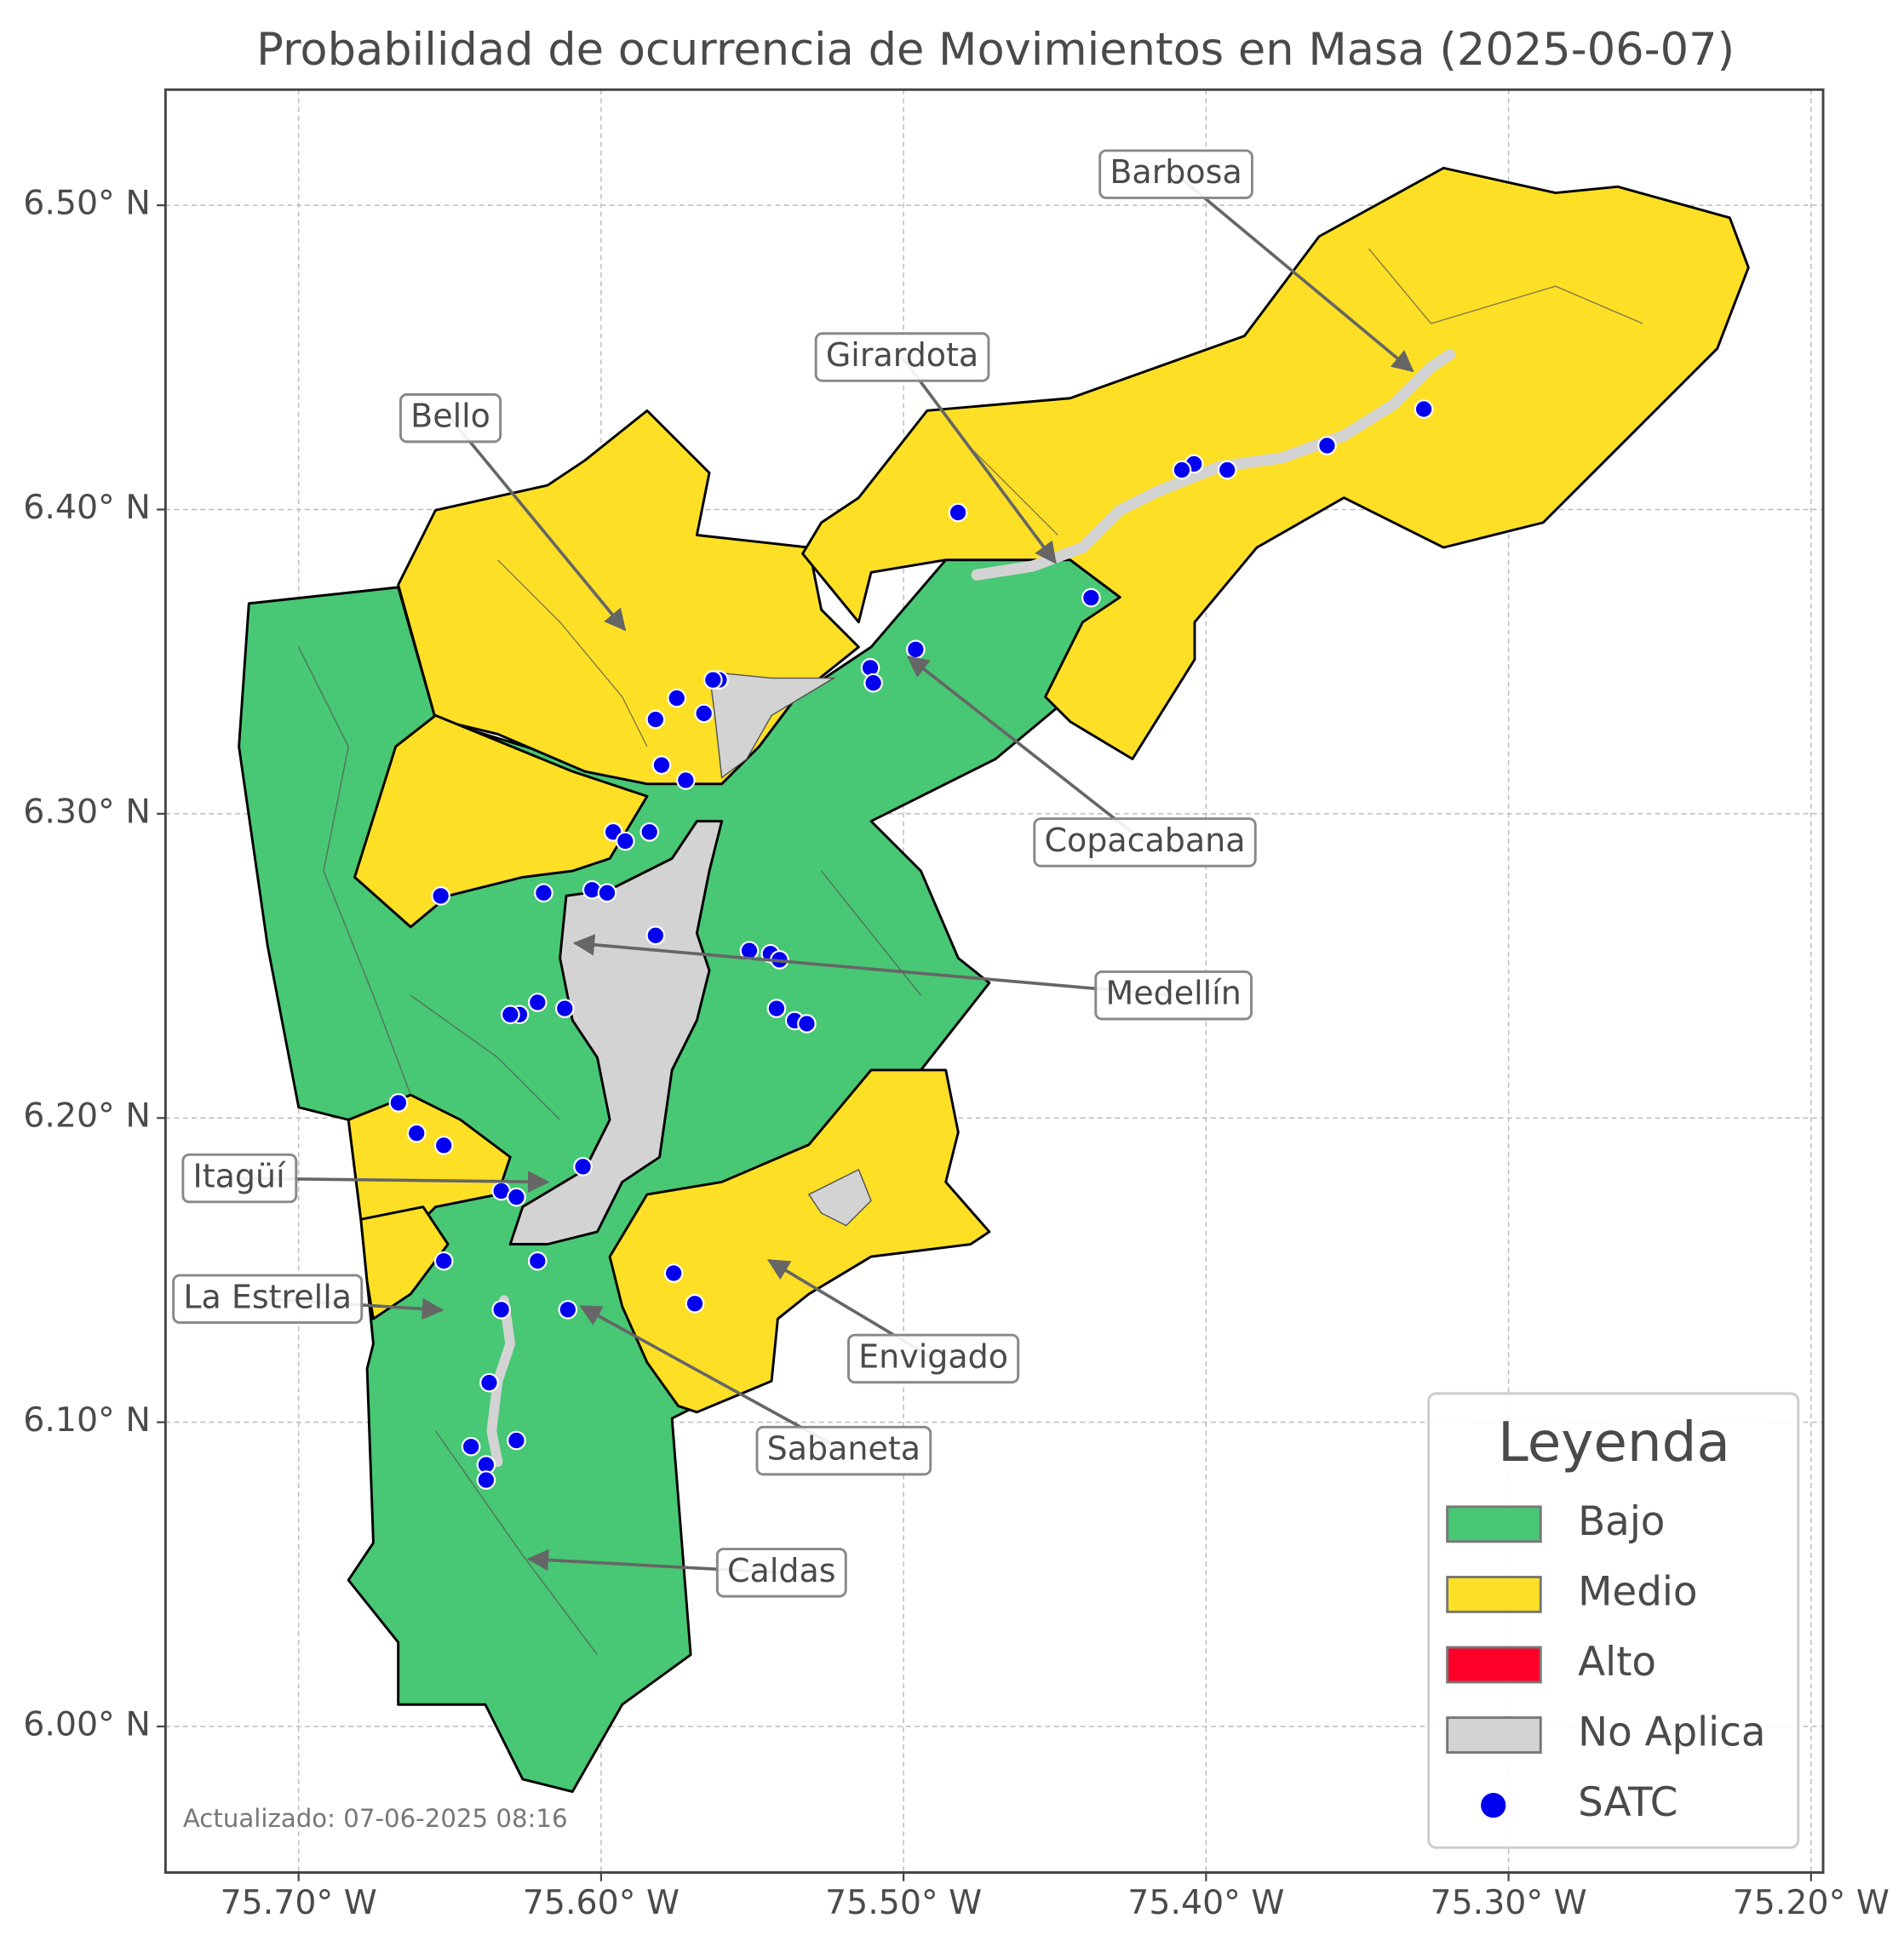 The height and width of the screenshot is (1941, 1904). I want to click on annotation-label: Medellín, so click(1173, 994).